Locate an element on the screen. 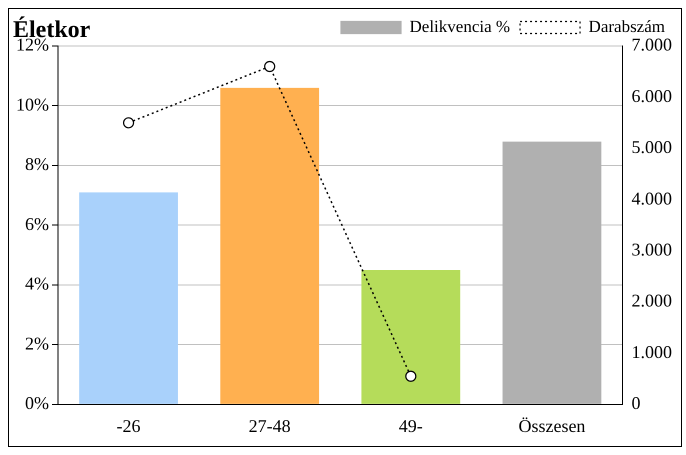 Image resolution: width=686 pixels, height=455 pixels. y2-tick-label: 3.000 is located at coordinates (652, 250).